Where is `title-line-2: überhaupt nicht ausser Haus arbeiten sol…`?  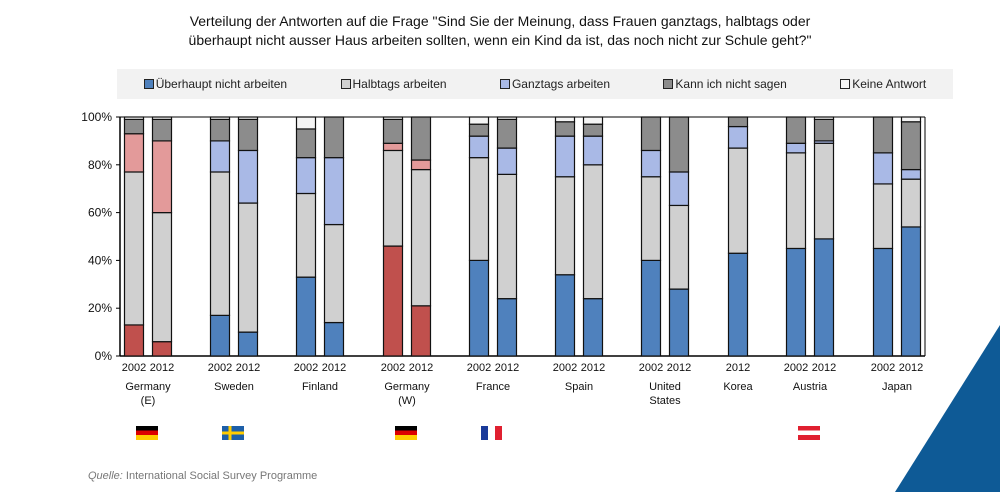 title-line-2: überhaupt nicht ausser Haus arbeiten sol… is located at coordinates (500, 40).